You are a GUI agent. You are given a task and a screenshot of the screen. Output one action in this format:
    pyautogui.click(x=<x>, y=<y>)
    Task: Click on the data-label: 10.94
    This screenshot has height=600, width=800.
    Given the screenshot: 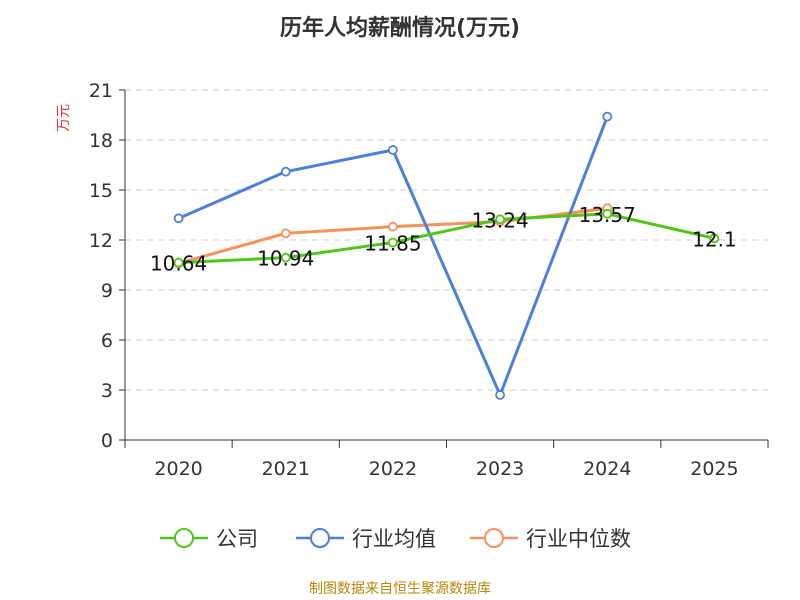 What is the action you would take?
    pyautogui.click(x=285, y=259)
    